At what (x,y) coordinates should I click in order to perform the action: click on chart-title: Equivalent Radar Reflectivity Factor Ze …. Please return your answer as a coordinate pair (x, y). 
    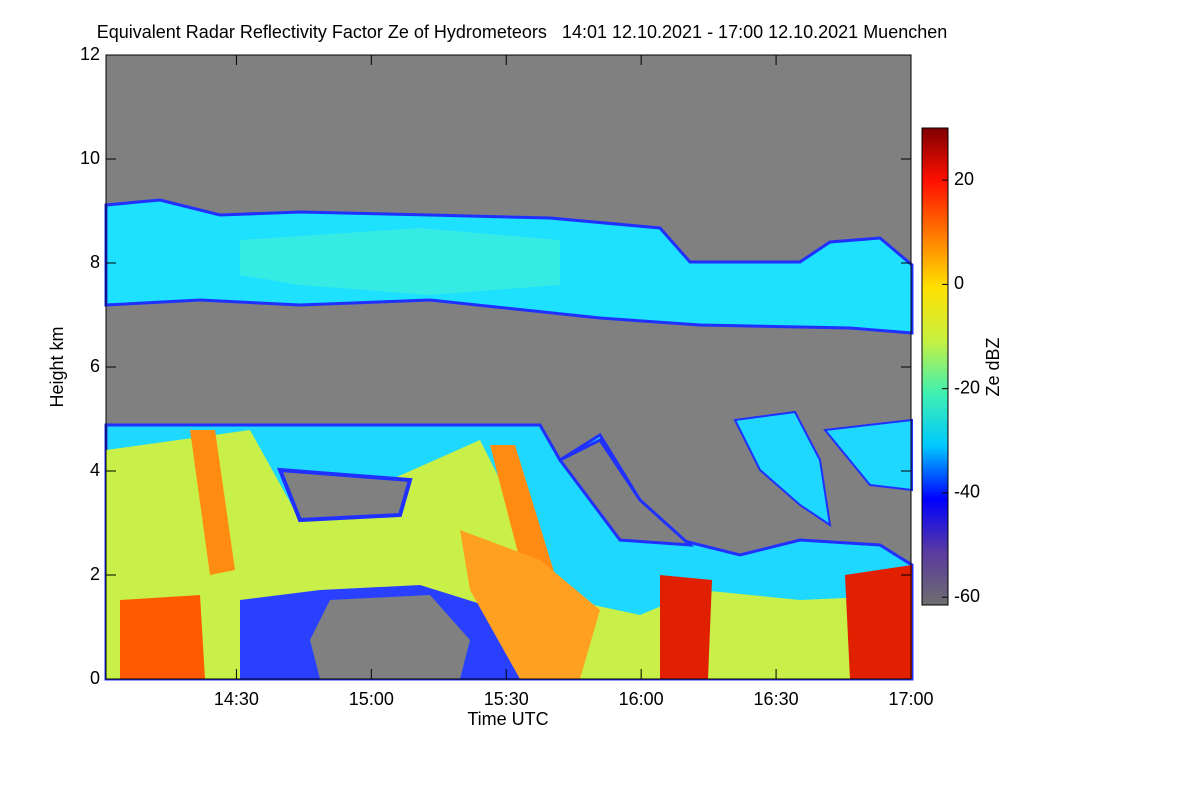
    Looking at the image, I should click on (522, 32).